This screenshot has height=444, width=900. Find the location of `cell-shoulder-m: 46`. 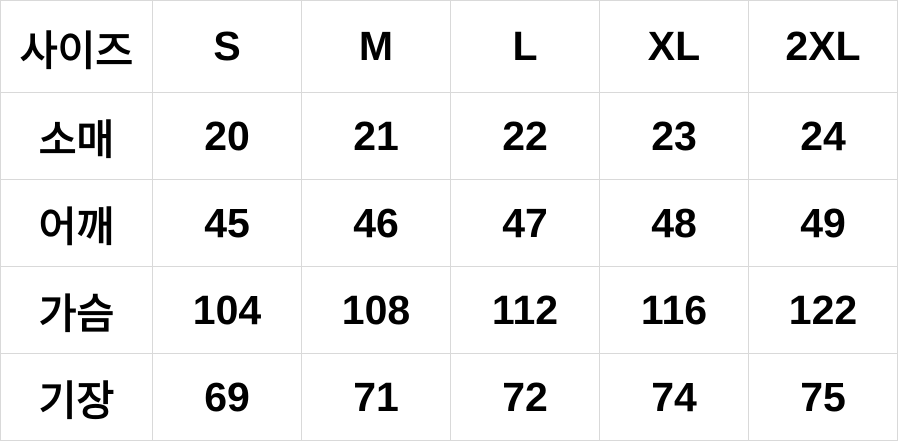

cell-shoulder-m: 46 is located at coordinates (376, 223).